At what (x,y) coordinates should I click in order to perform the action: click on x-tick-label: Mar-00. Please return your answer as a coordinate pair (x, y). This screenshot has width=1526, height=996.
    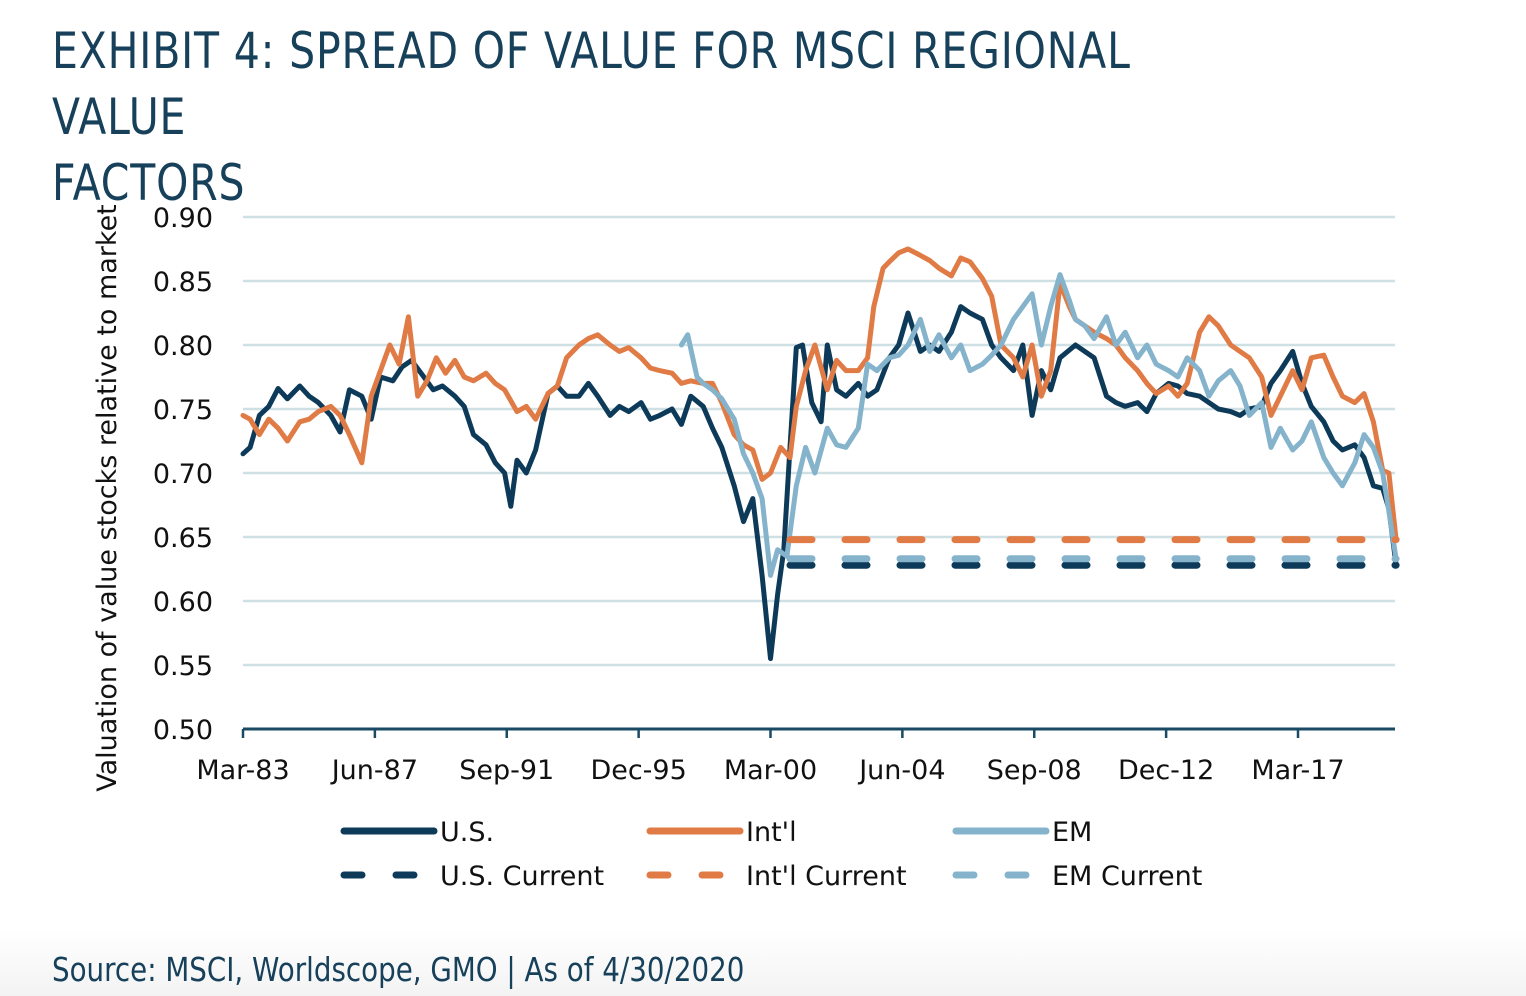
    Looking at the image, I should click on (770, 770).